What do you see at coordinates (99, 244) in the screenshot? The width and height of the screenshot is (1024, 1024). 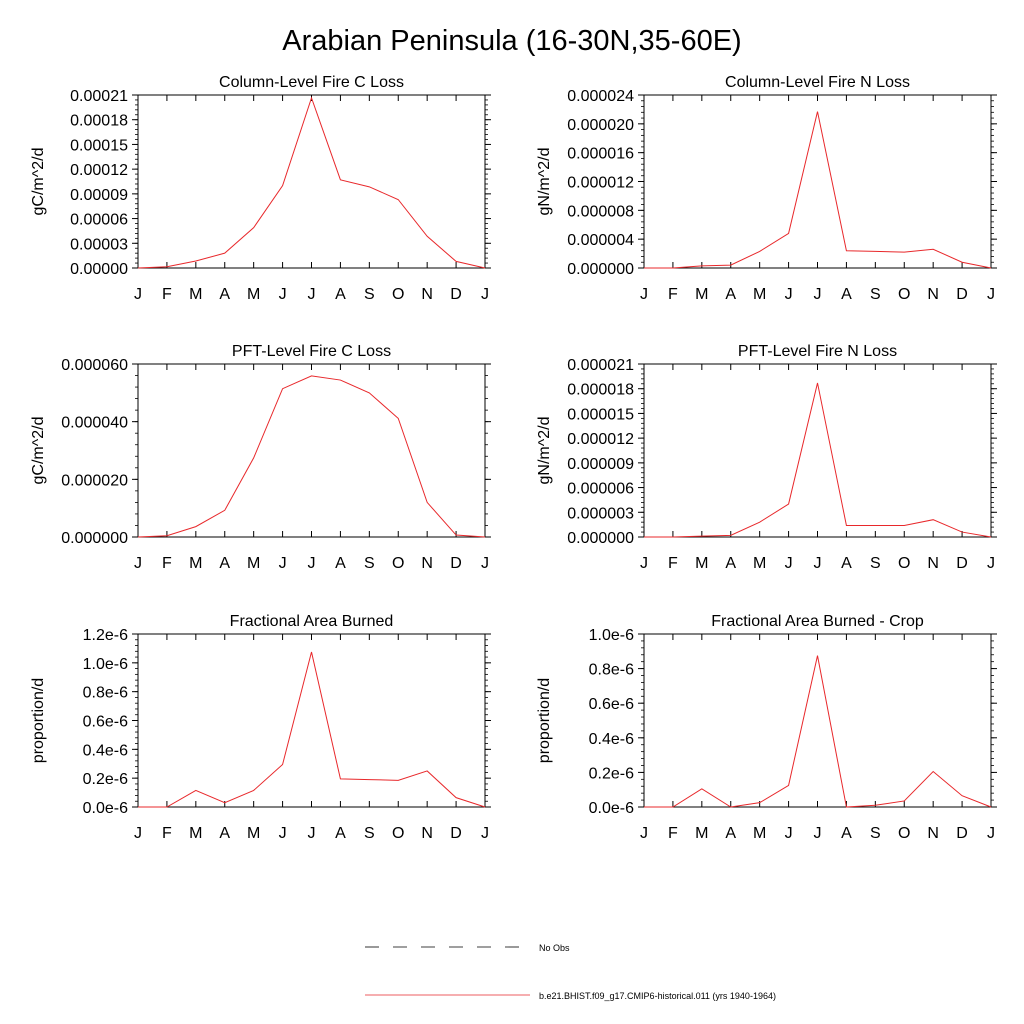 I see `y-tick-label: 0.00003` at bounding box center [99, 244].